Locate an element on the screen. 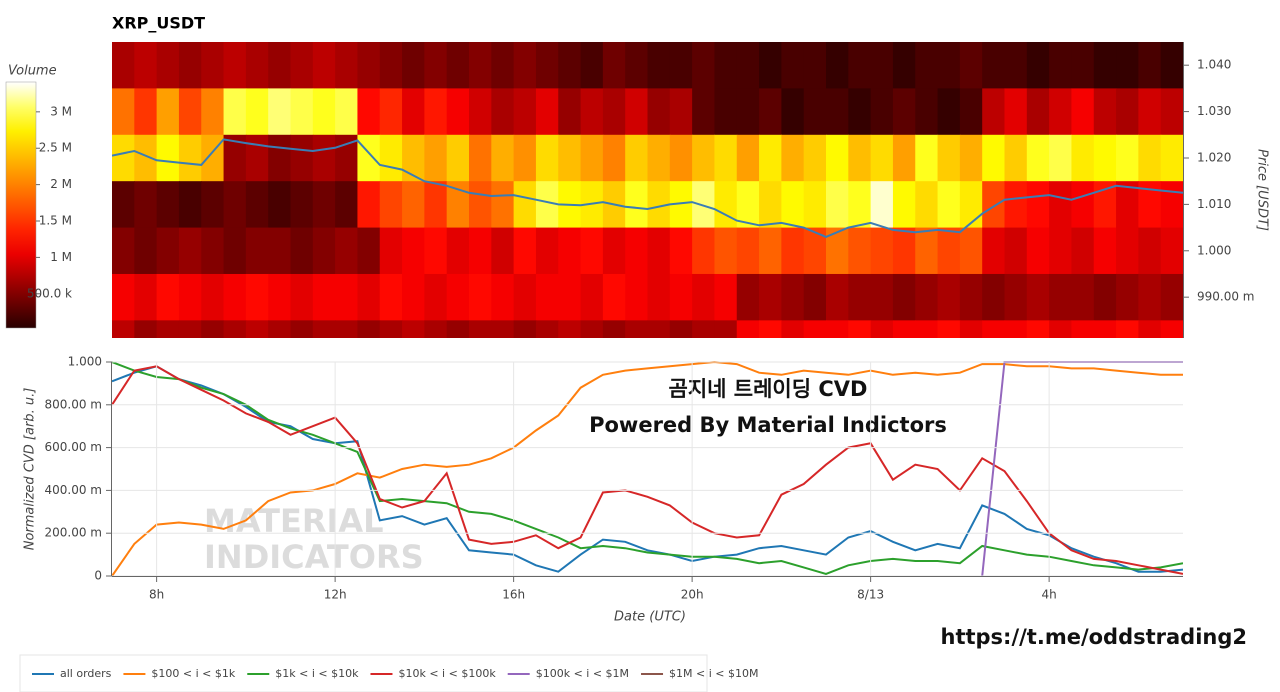  legend-label: $10k < i < $100k is located at coordinates (447, 673).